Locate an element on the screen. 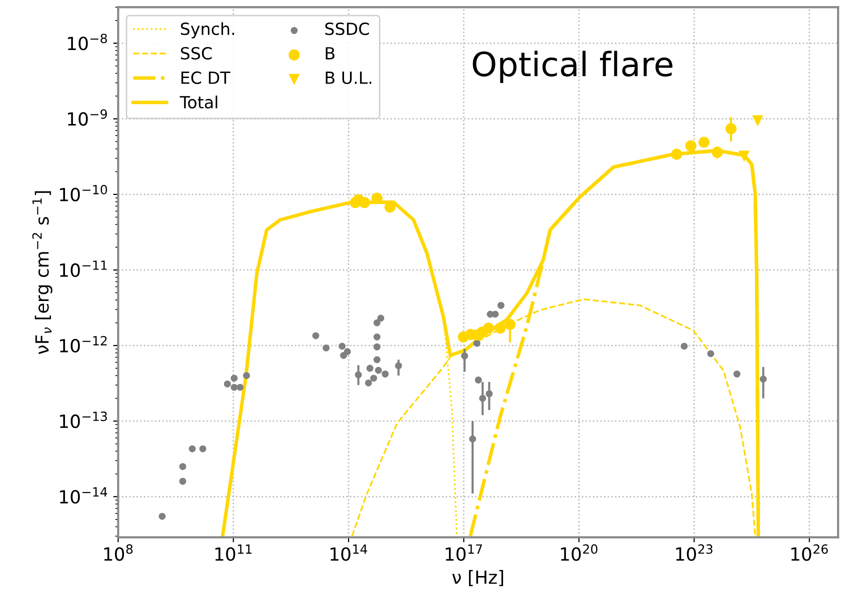 The height and width of the screenshot is (601, 844). x-tick-label: 10$^{20}$ is located at coordinates (579, 552).